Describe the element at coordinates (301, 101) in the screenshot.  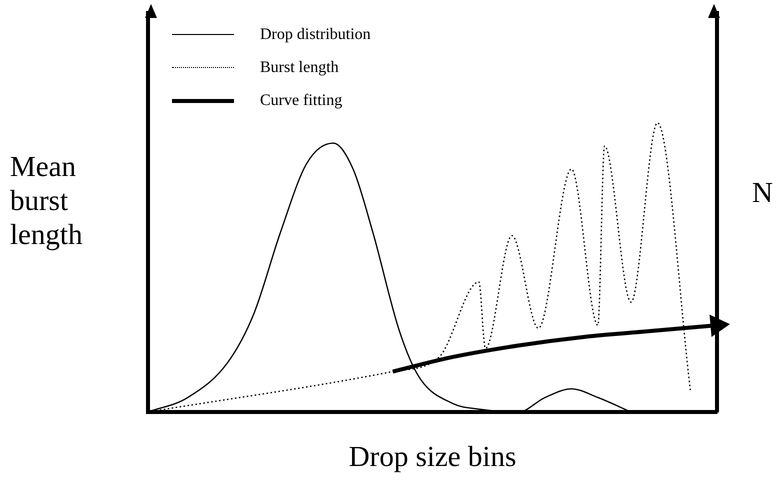
I see `legend-label: Curve fitting` at that location.